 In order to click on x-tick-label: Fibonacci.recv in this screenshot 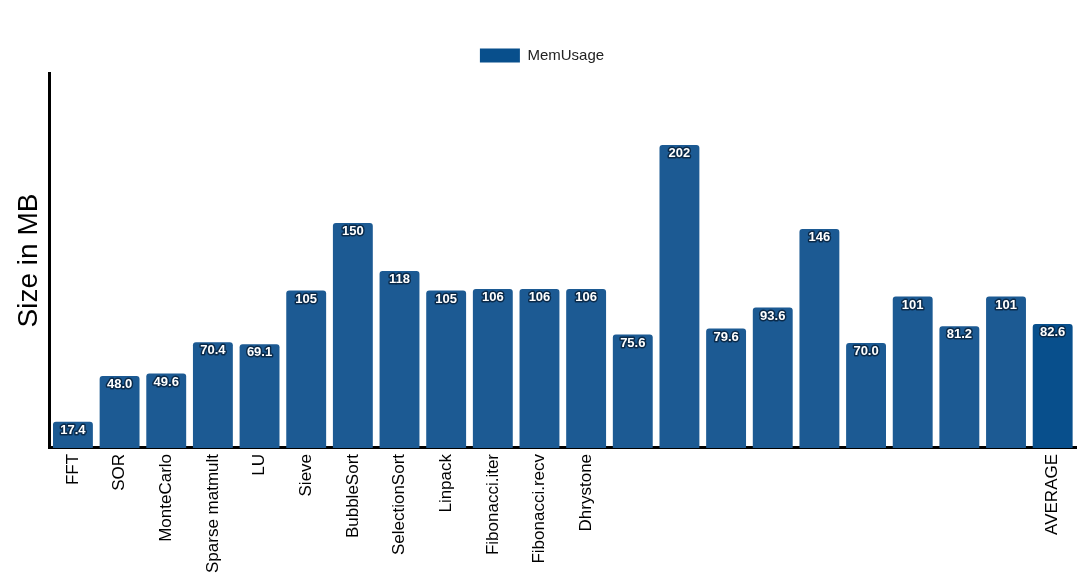, I will do `click(539, 508)`.